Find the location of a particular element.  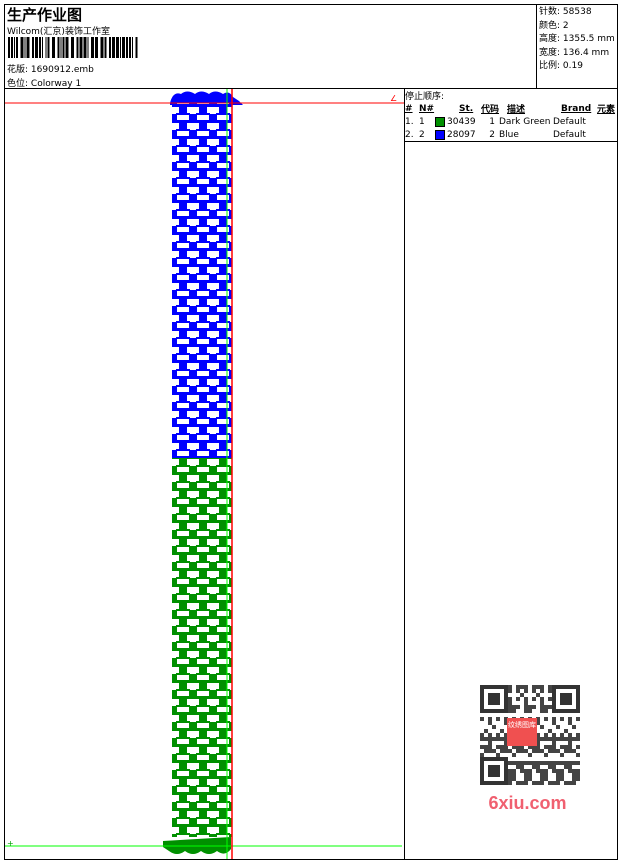

table-row: 1. 1 30439 1 Dark Green Default is located at coordinates (495, 121).